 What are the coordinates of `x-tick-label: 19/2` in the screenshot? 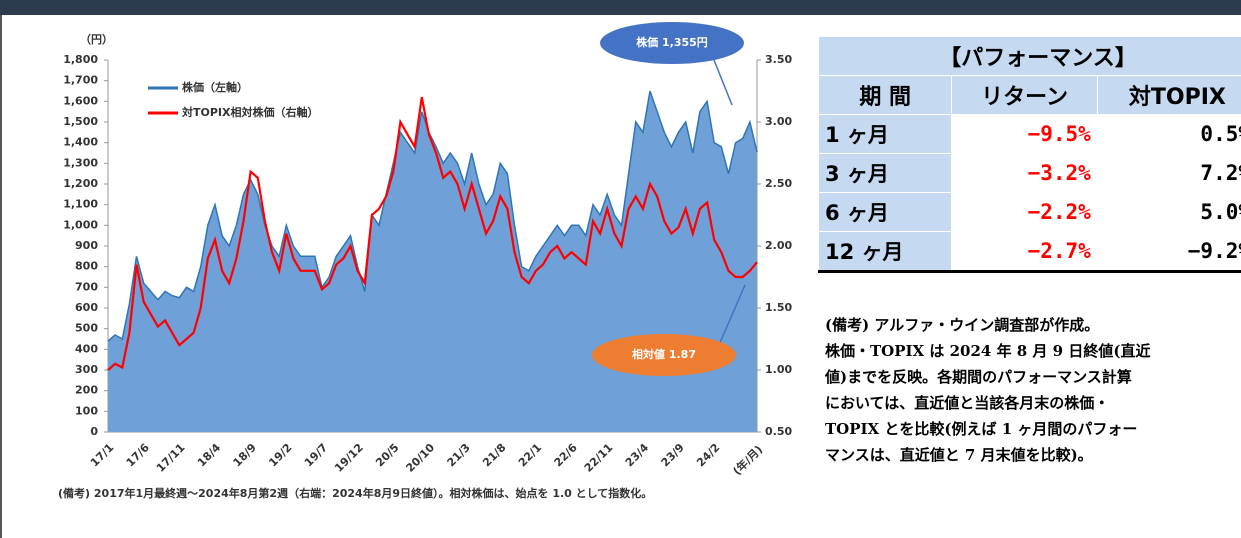 It's located at (280, 455).